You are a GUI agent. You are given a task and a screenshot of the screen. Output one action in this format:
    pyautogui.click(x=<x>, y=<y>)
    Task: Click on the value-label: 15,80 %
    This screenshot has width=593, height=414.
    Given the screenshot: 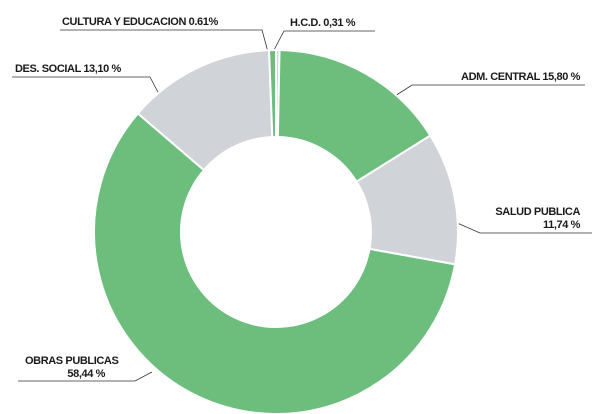 What is the action you would take?
    pyautogui.click(x=561, y=77)
    